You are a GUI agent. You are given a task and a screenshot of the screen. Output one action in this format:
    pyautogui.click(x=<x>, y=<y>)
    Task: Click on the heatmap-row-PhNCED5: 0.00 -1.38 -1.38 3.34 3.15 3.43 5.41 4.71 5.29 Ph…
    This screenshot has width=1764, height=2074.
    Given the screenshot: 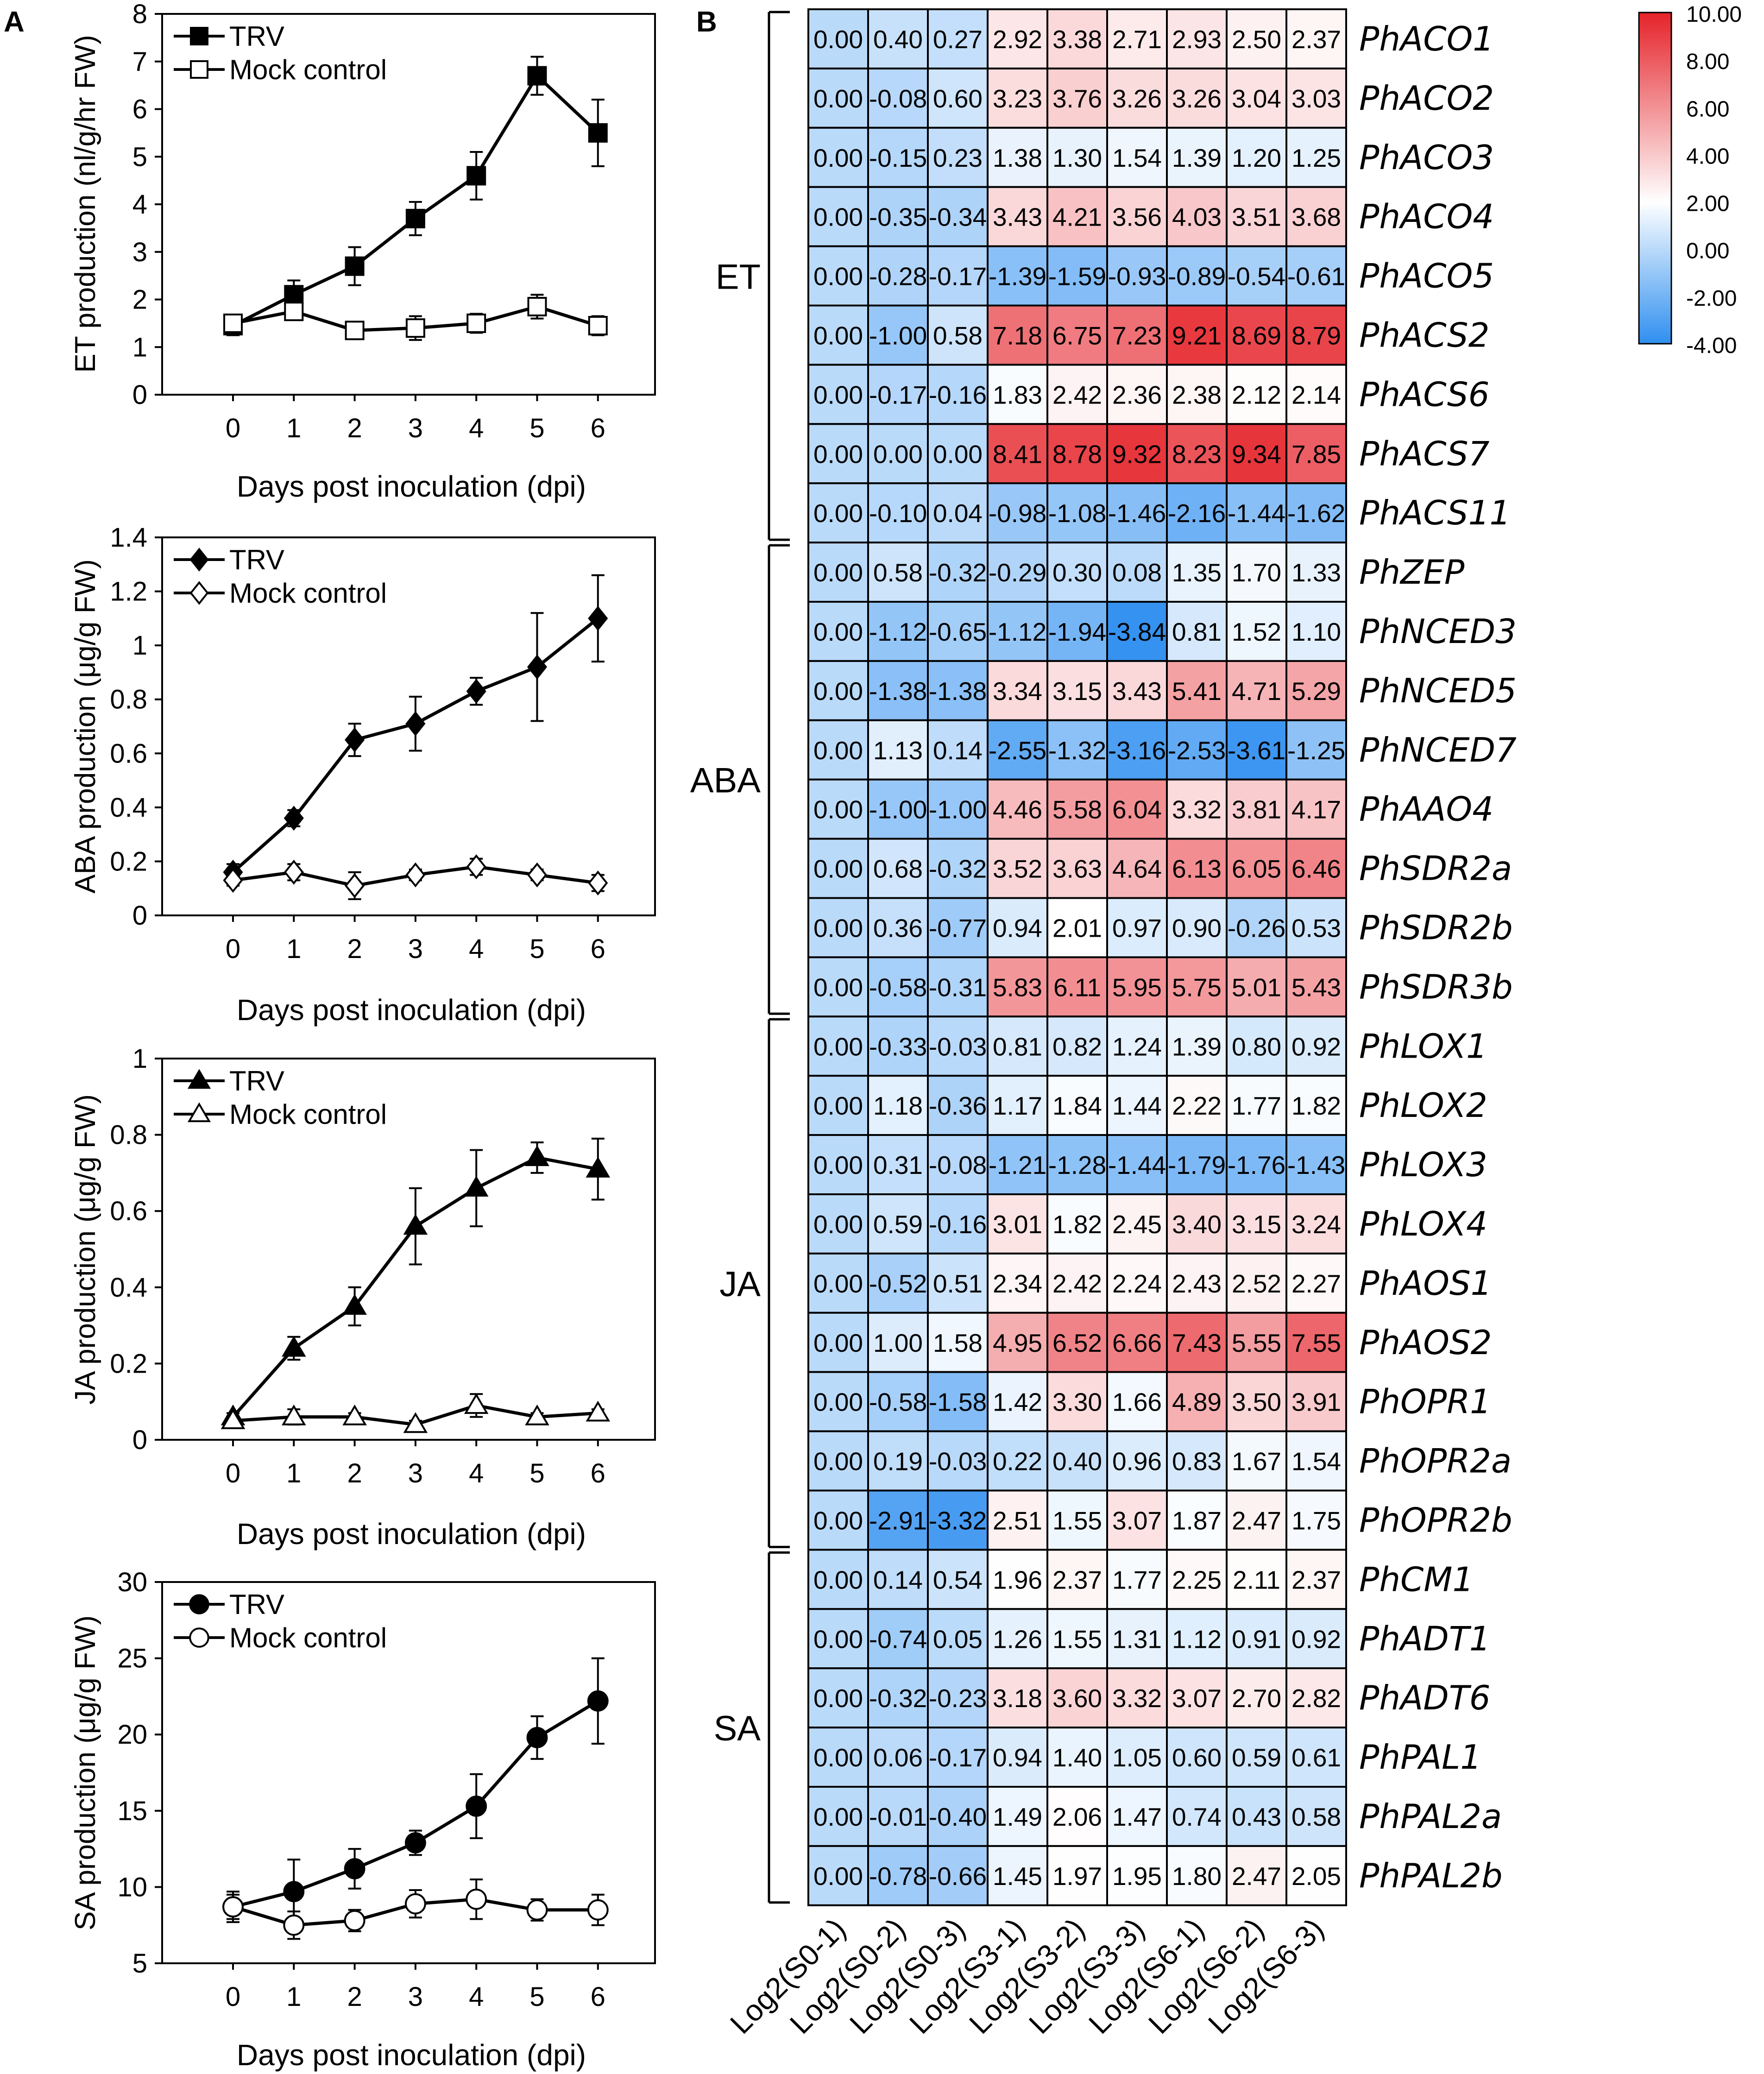 What is the action you would take?
    pyautogui.click(x=1162, y=690)
    